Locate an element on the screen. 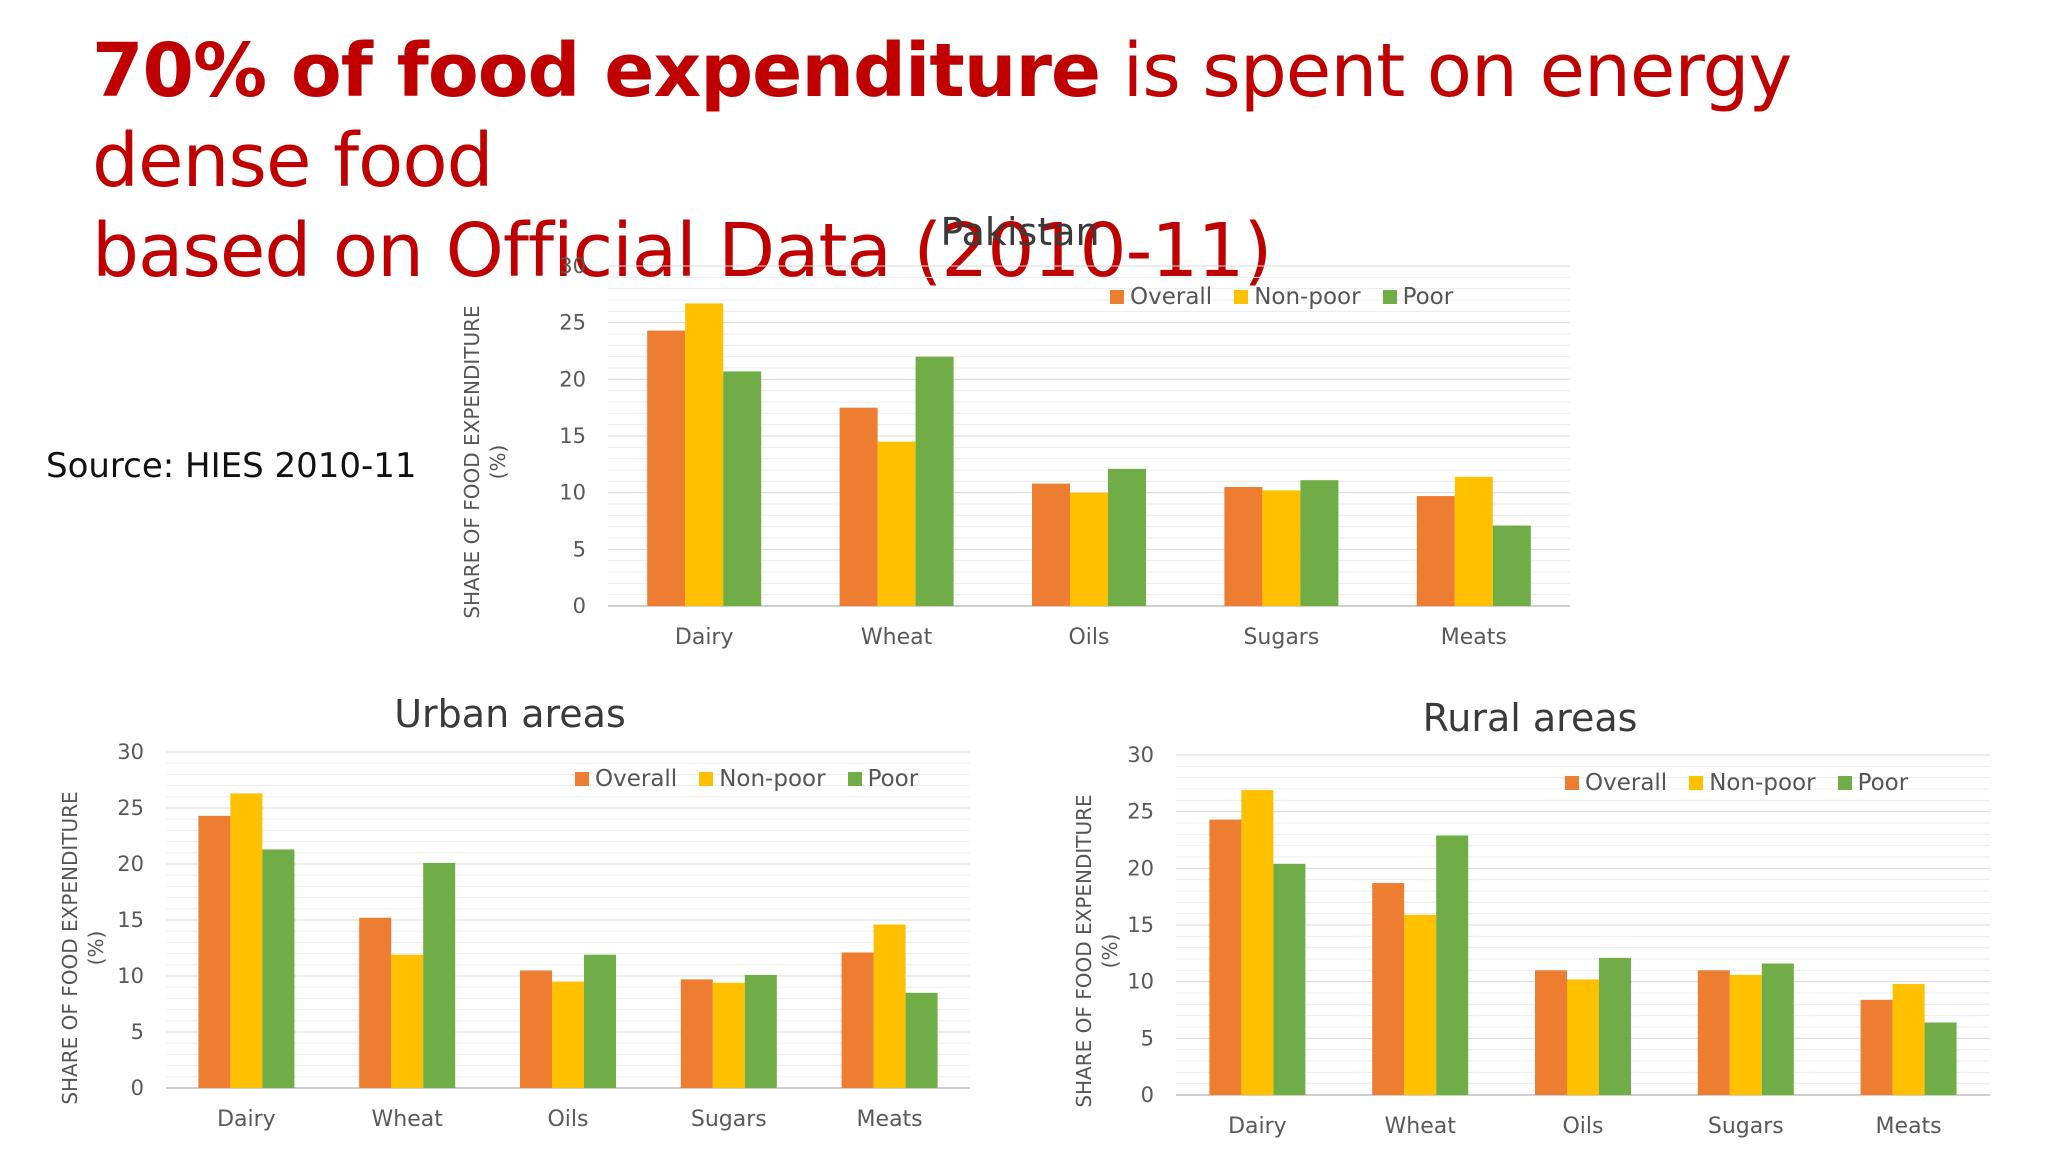  title-line1-rest: is spent on energy dense food is located at coordinates (942, 116).